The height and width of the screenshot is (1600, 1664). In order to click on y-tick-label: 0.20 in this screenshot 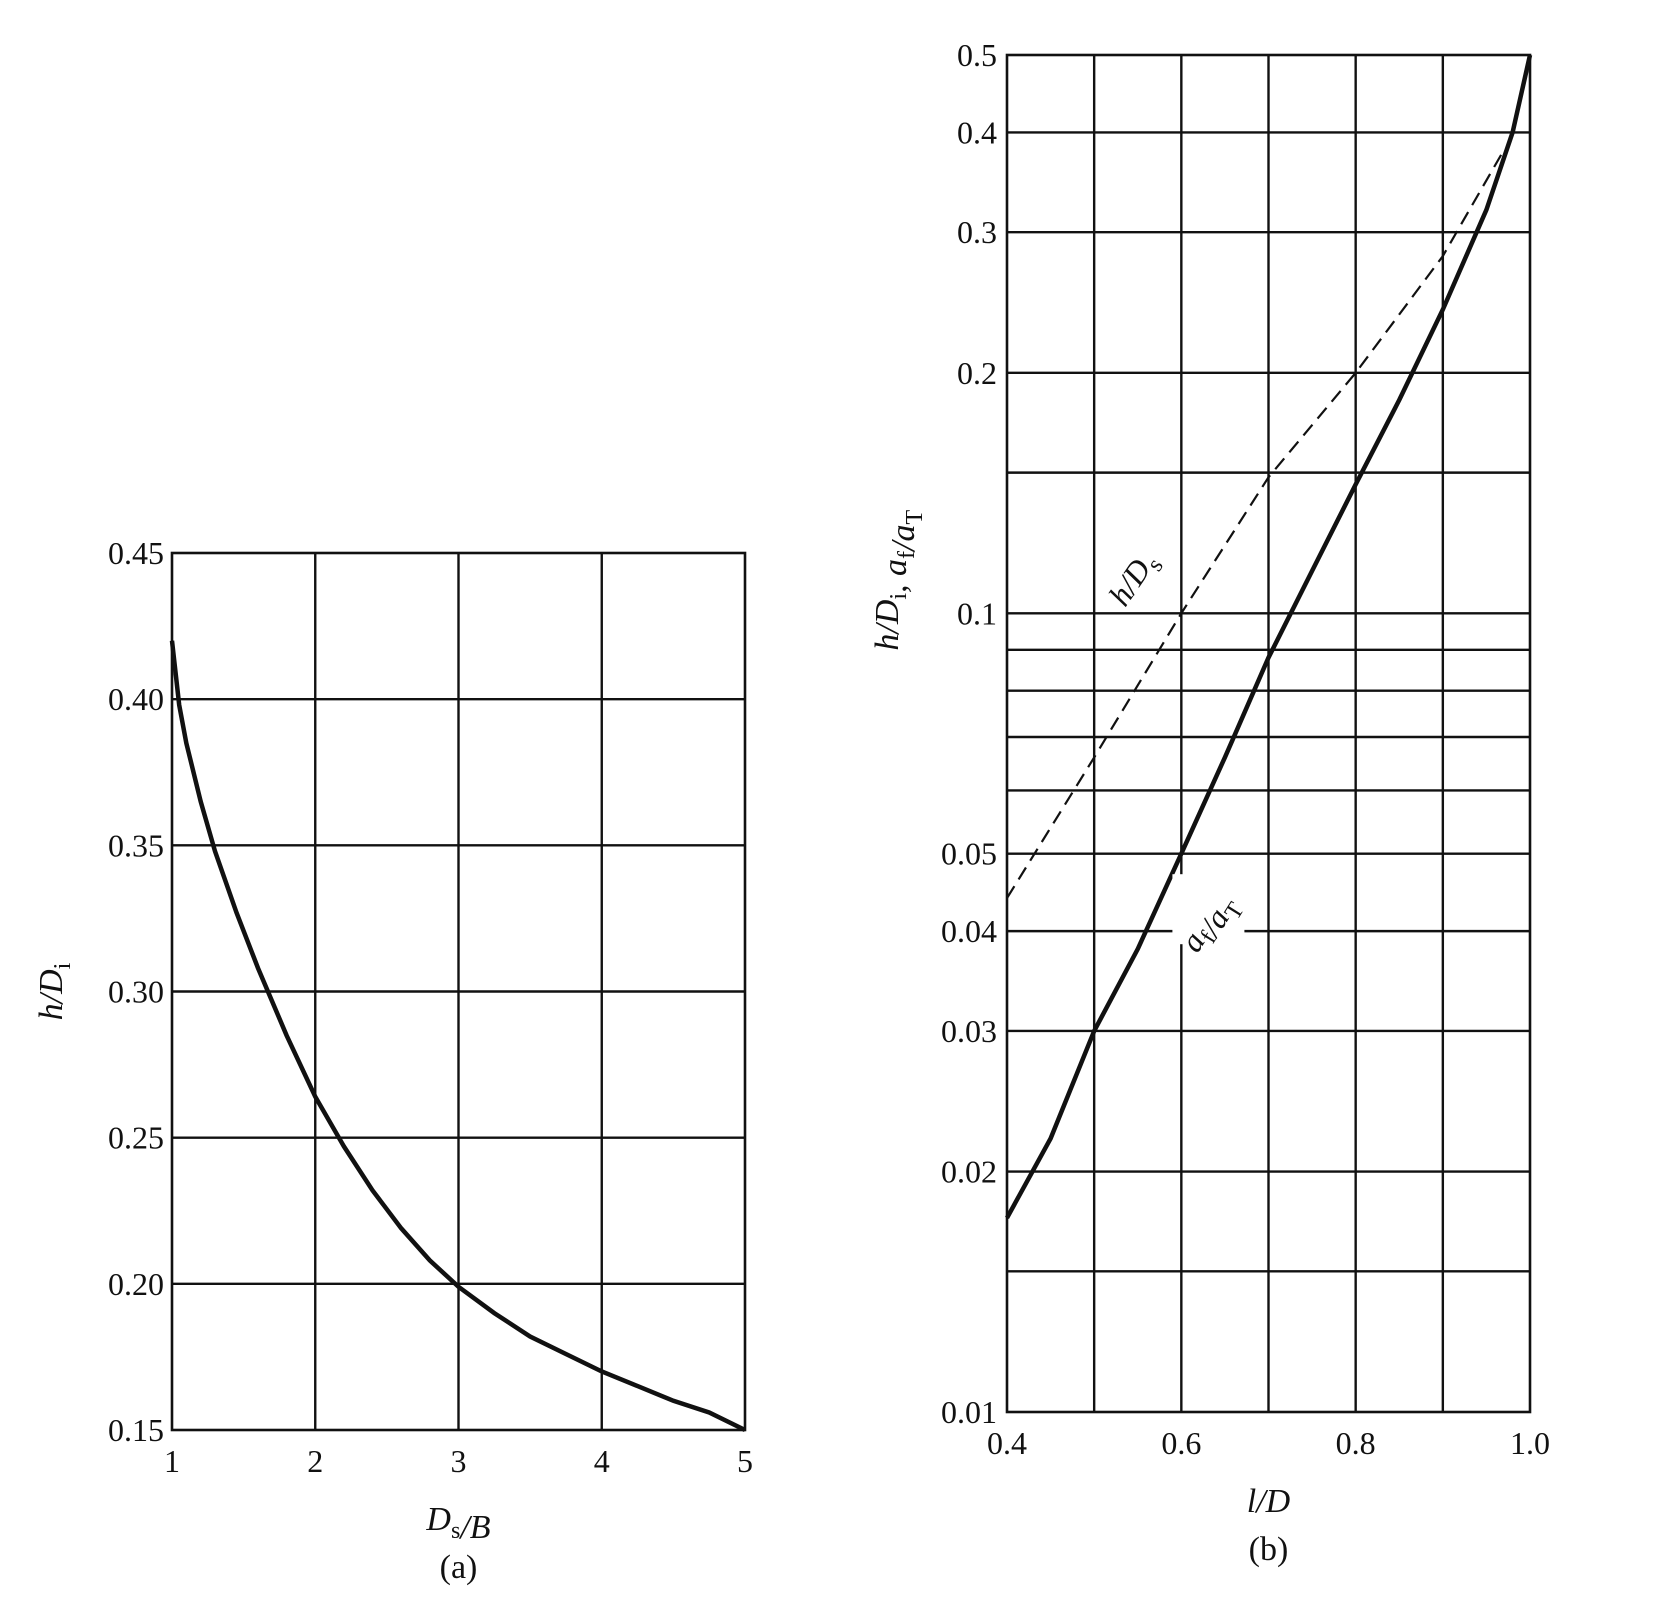, I will do `click(136, 1284)`.